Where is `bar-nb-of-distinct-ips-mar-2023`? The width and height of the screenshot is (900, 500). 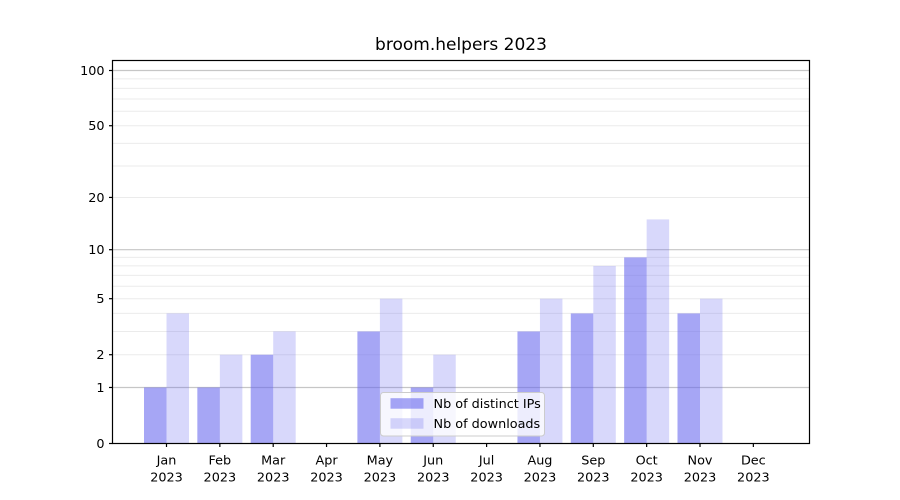
bar-nb-of-distinct-ips-mar-2023 is located at coordinates (262, 399).